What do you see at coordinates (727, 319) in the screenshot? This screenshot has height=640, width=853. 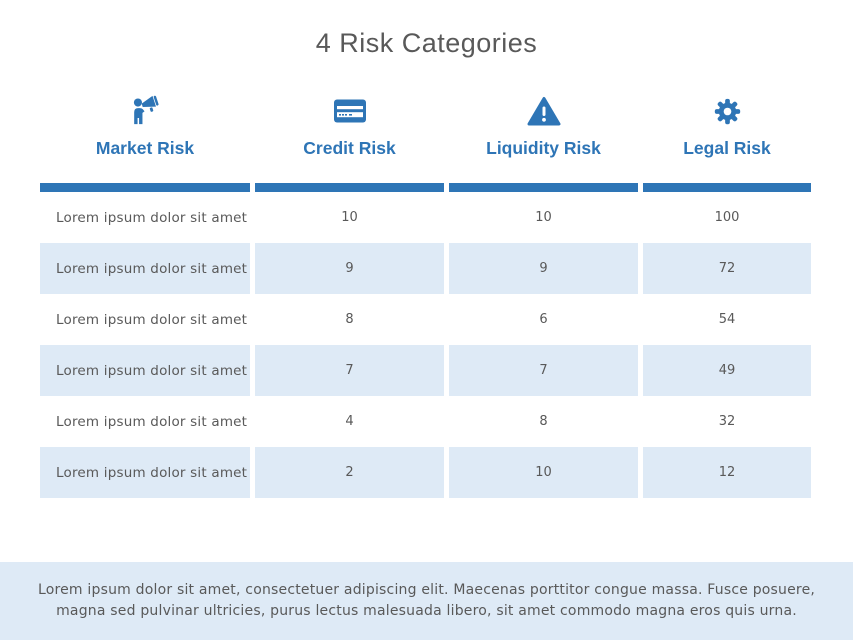 I see `cell-value: 54` at bounding box center [727, 319].